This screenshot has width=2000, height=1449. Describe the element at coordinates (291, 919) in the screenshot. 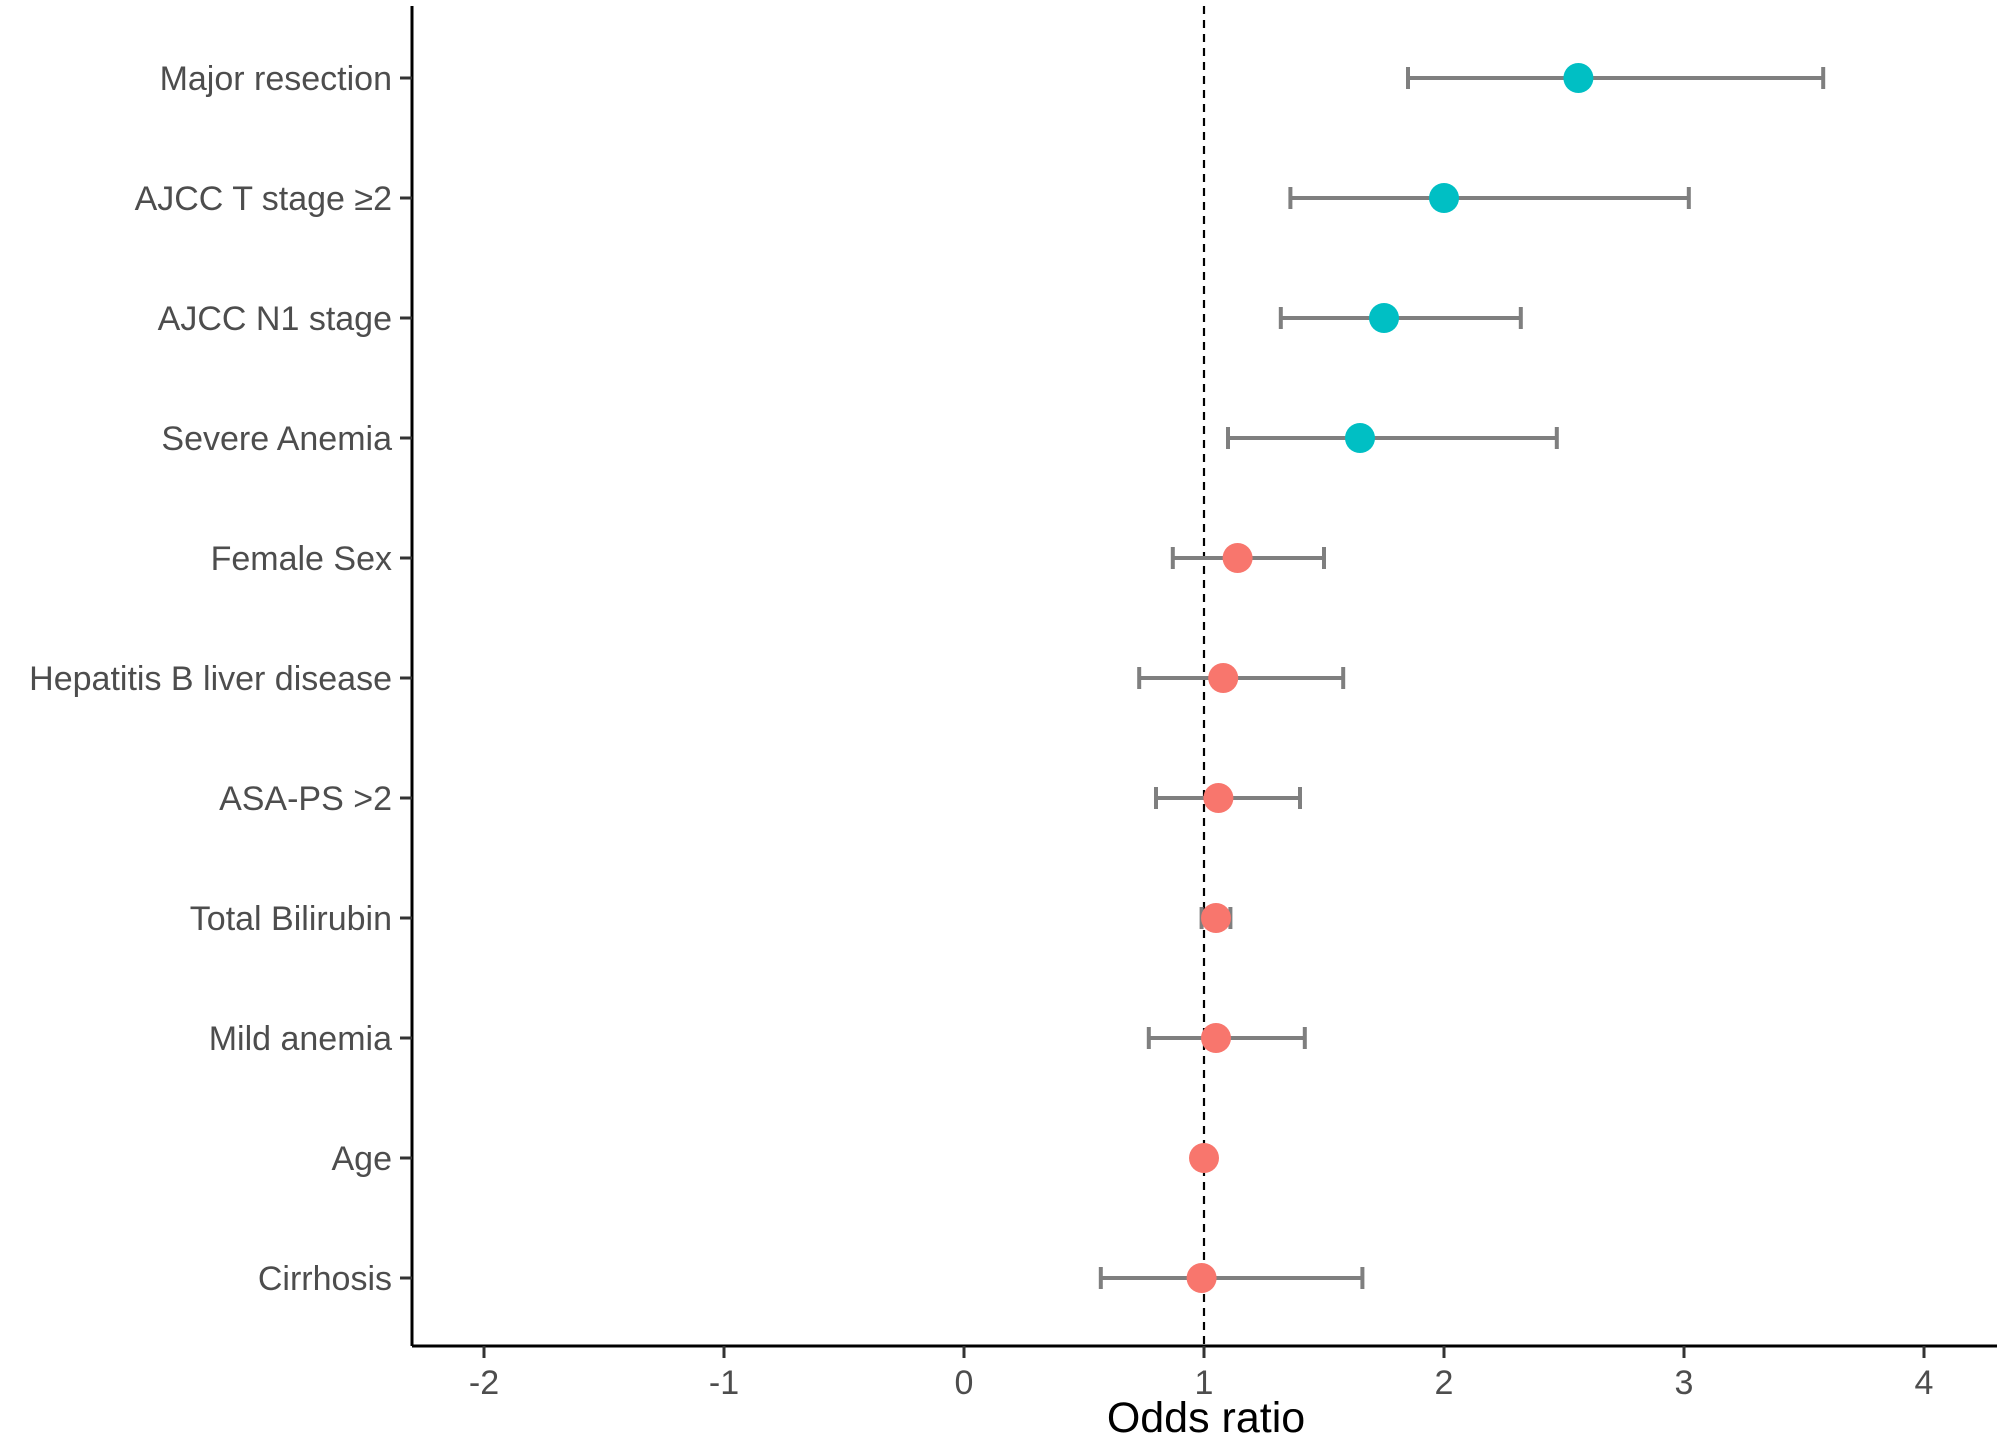

I see `category-label: Total Bilirubin` at that location.